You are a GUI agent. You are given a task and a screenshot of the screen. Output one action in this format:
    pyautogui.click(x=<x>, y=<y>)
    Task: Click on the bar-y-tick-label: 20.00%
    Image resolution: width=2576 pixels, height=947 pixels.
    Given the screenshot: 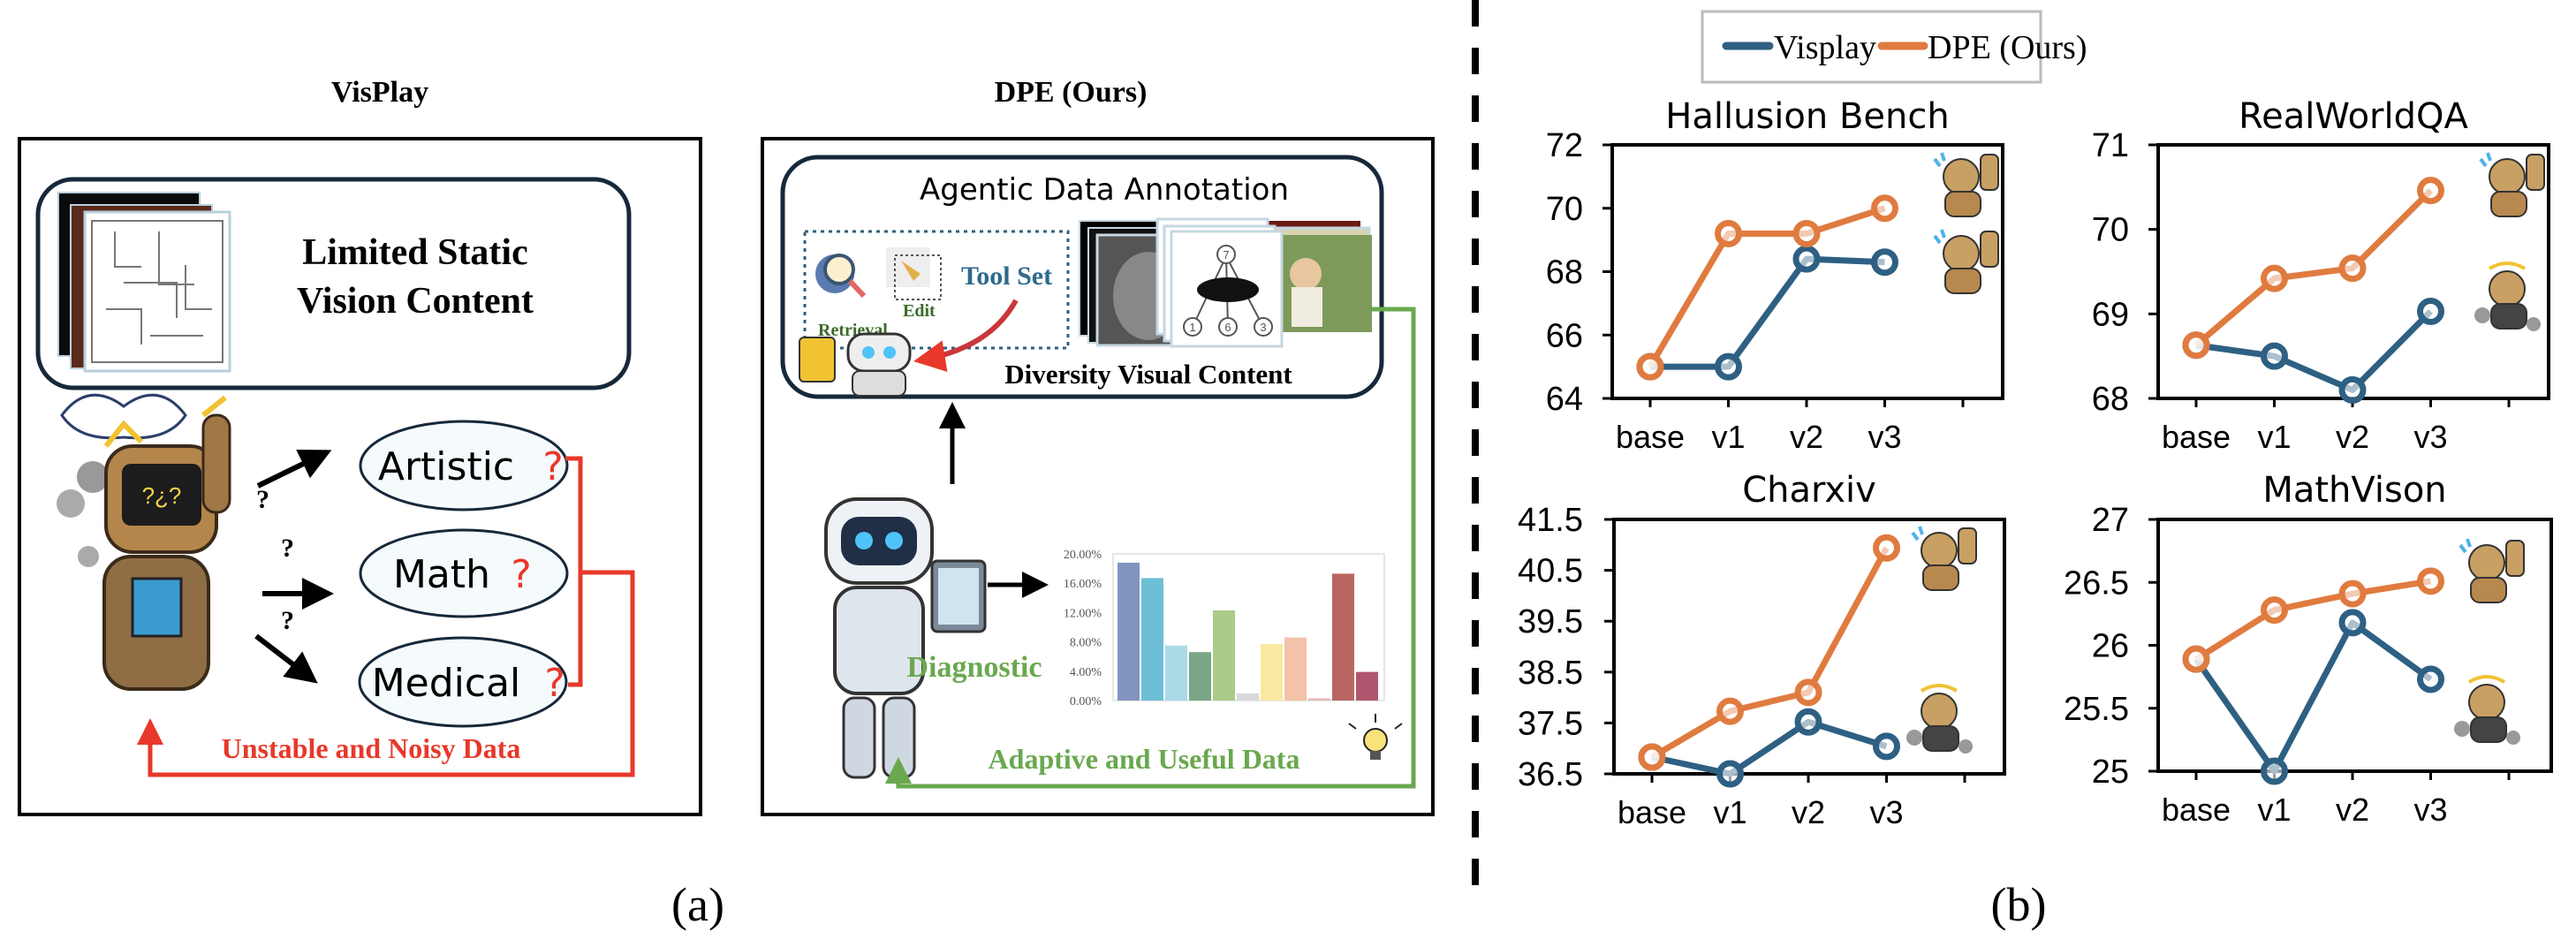 What is the action you would take?
    pyautogui.click(x=1083, y=556)
    